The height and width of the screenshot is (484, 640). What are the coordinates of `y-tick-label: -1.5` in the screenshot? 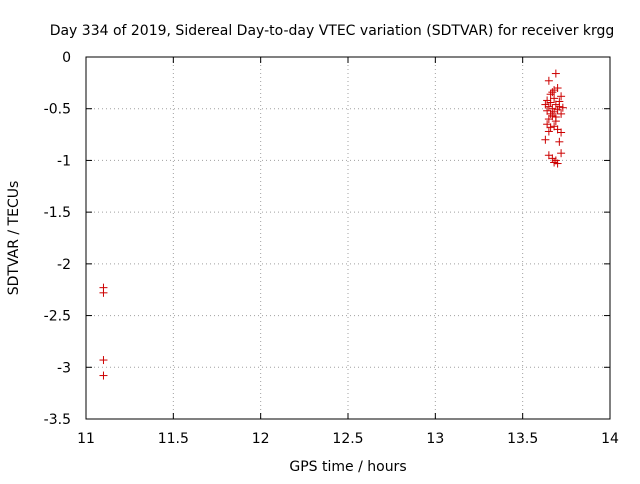 It's located at (57, 213).